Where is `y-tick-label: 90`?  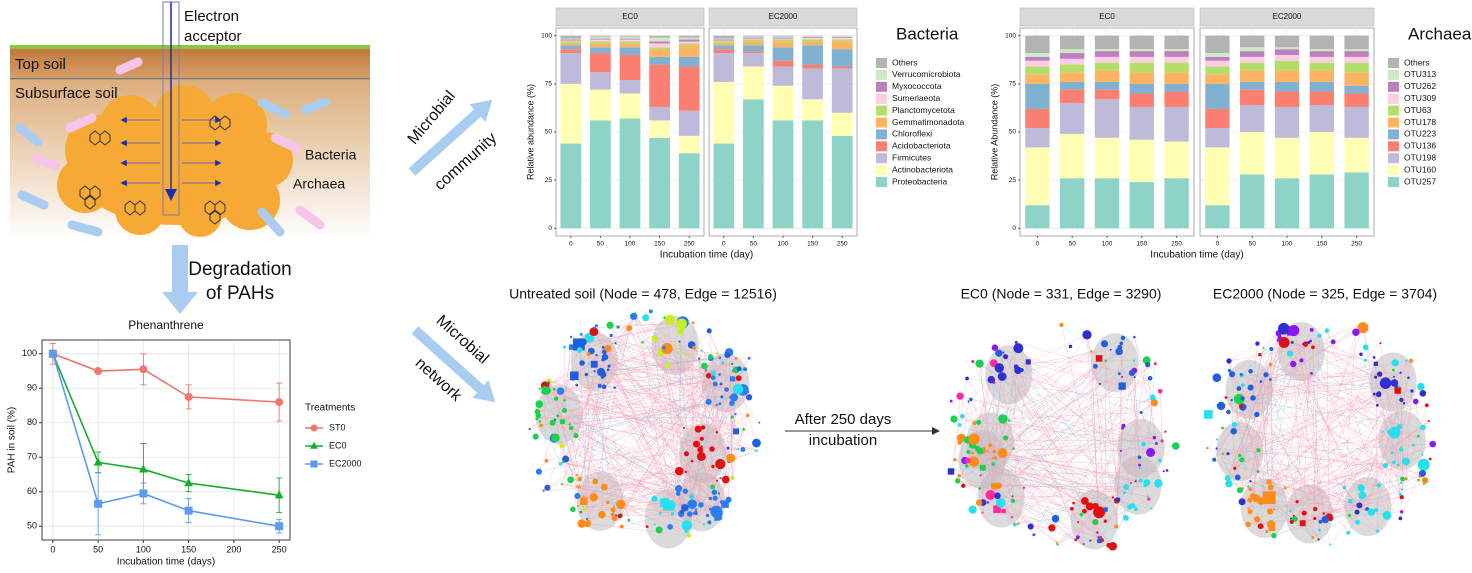
y-tick-label: 90 is located at coordinates (32, 388).